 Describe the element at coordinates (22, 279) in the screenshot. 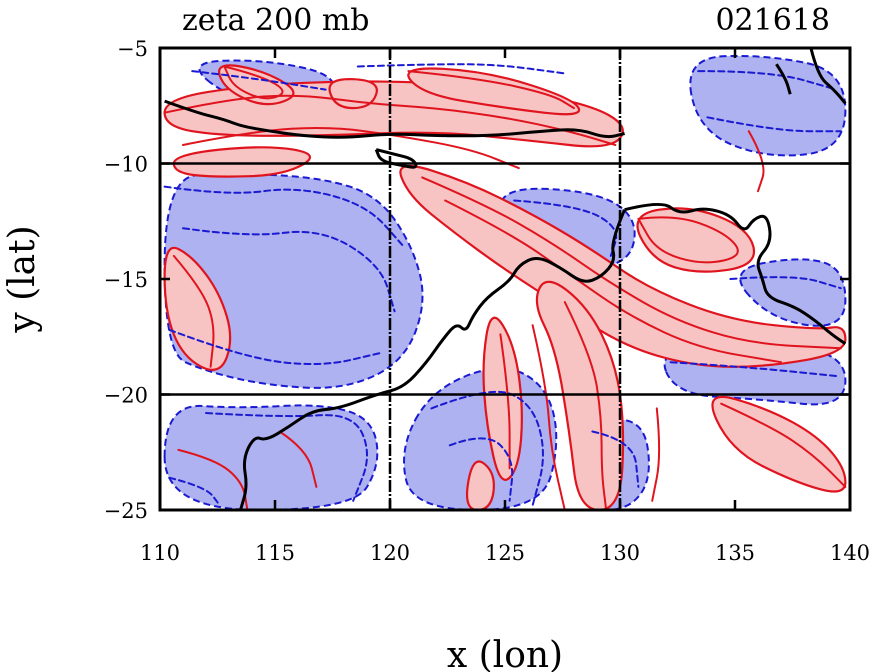

I see `y-axis-label: y (lat)` at that location.